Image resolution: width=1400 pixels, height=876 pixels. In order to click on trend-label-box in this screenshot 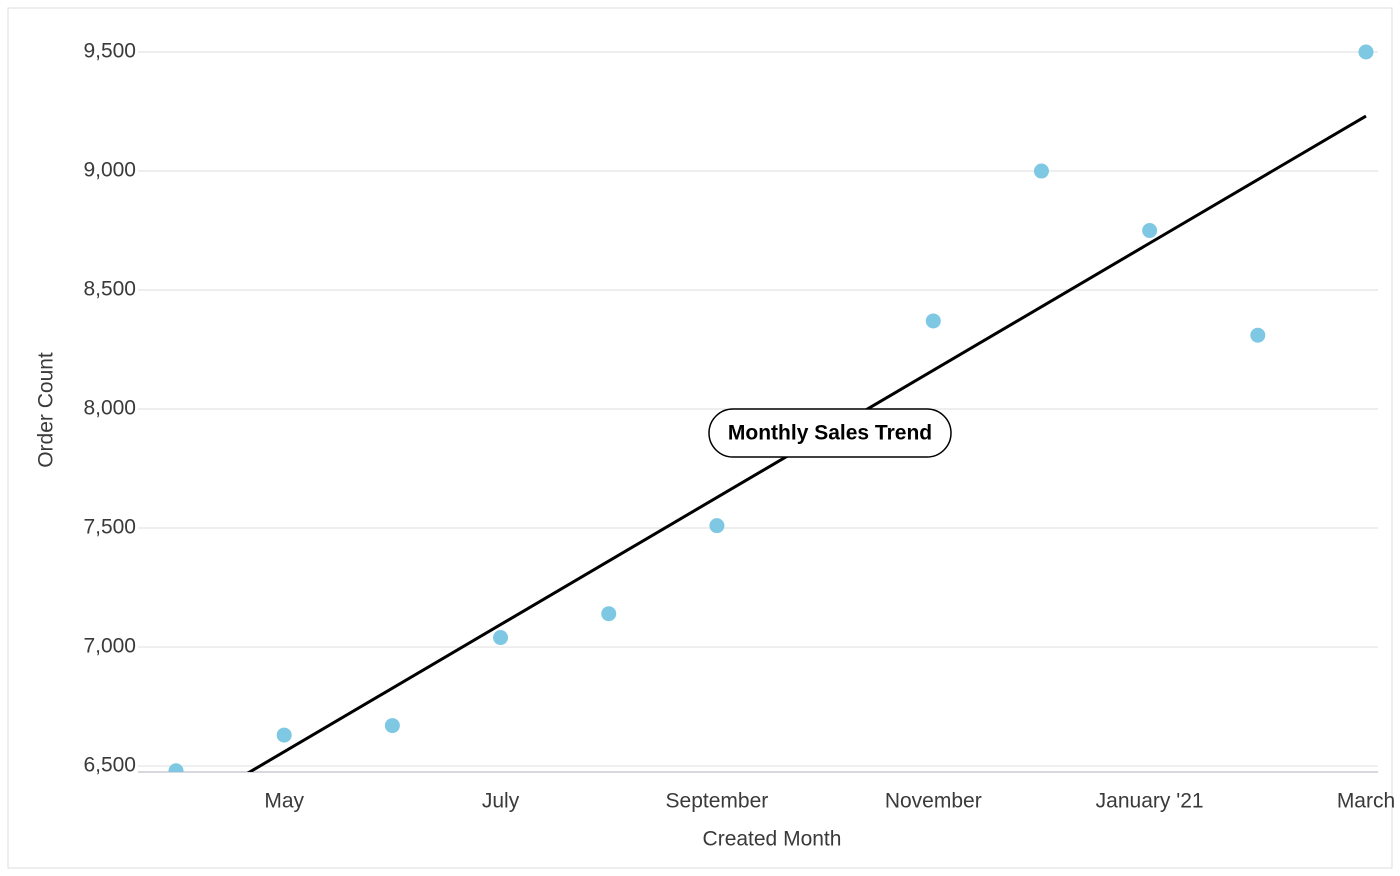, I will do `click(830, 433)`.